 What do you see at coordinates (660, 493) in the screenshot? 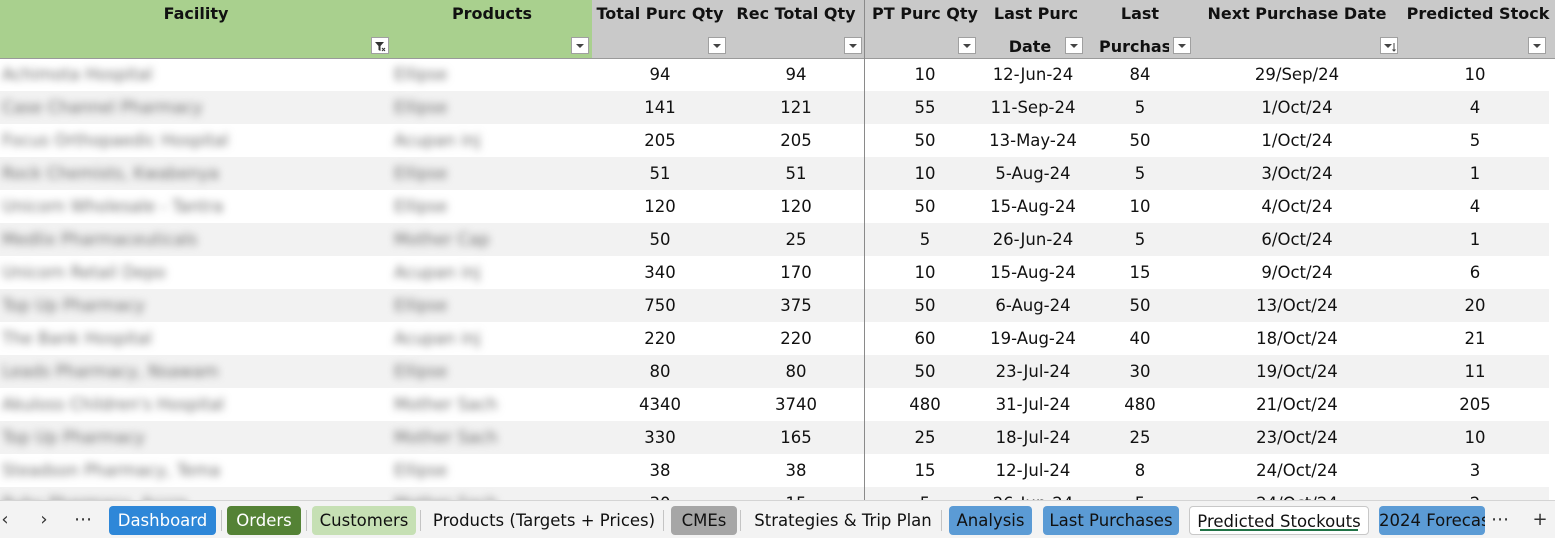
I see `cell-total: 30` at bounding box center [660, 493].